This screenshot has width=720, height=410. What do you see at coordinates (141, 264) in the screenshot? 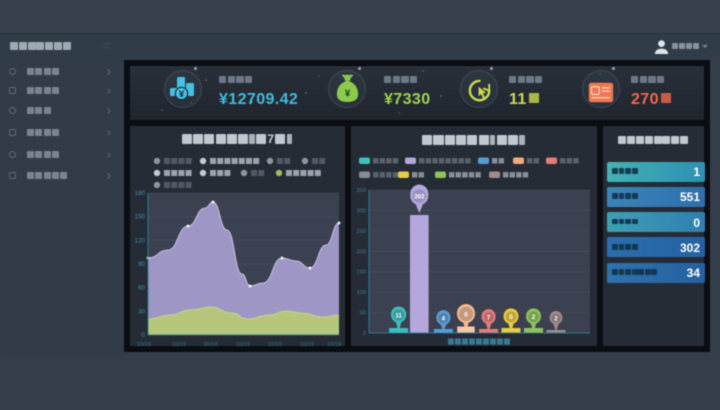
I see `svg-text: 90` at bounding box center [141, 264].